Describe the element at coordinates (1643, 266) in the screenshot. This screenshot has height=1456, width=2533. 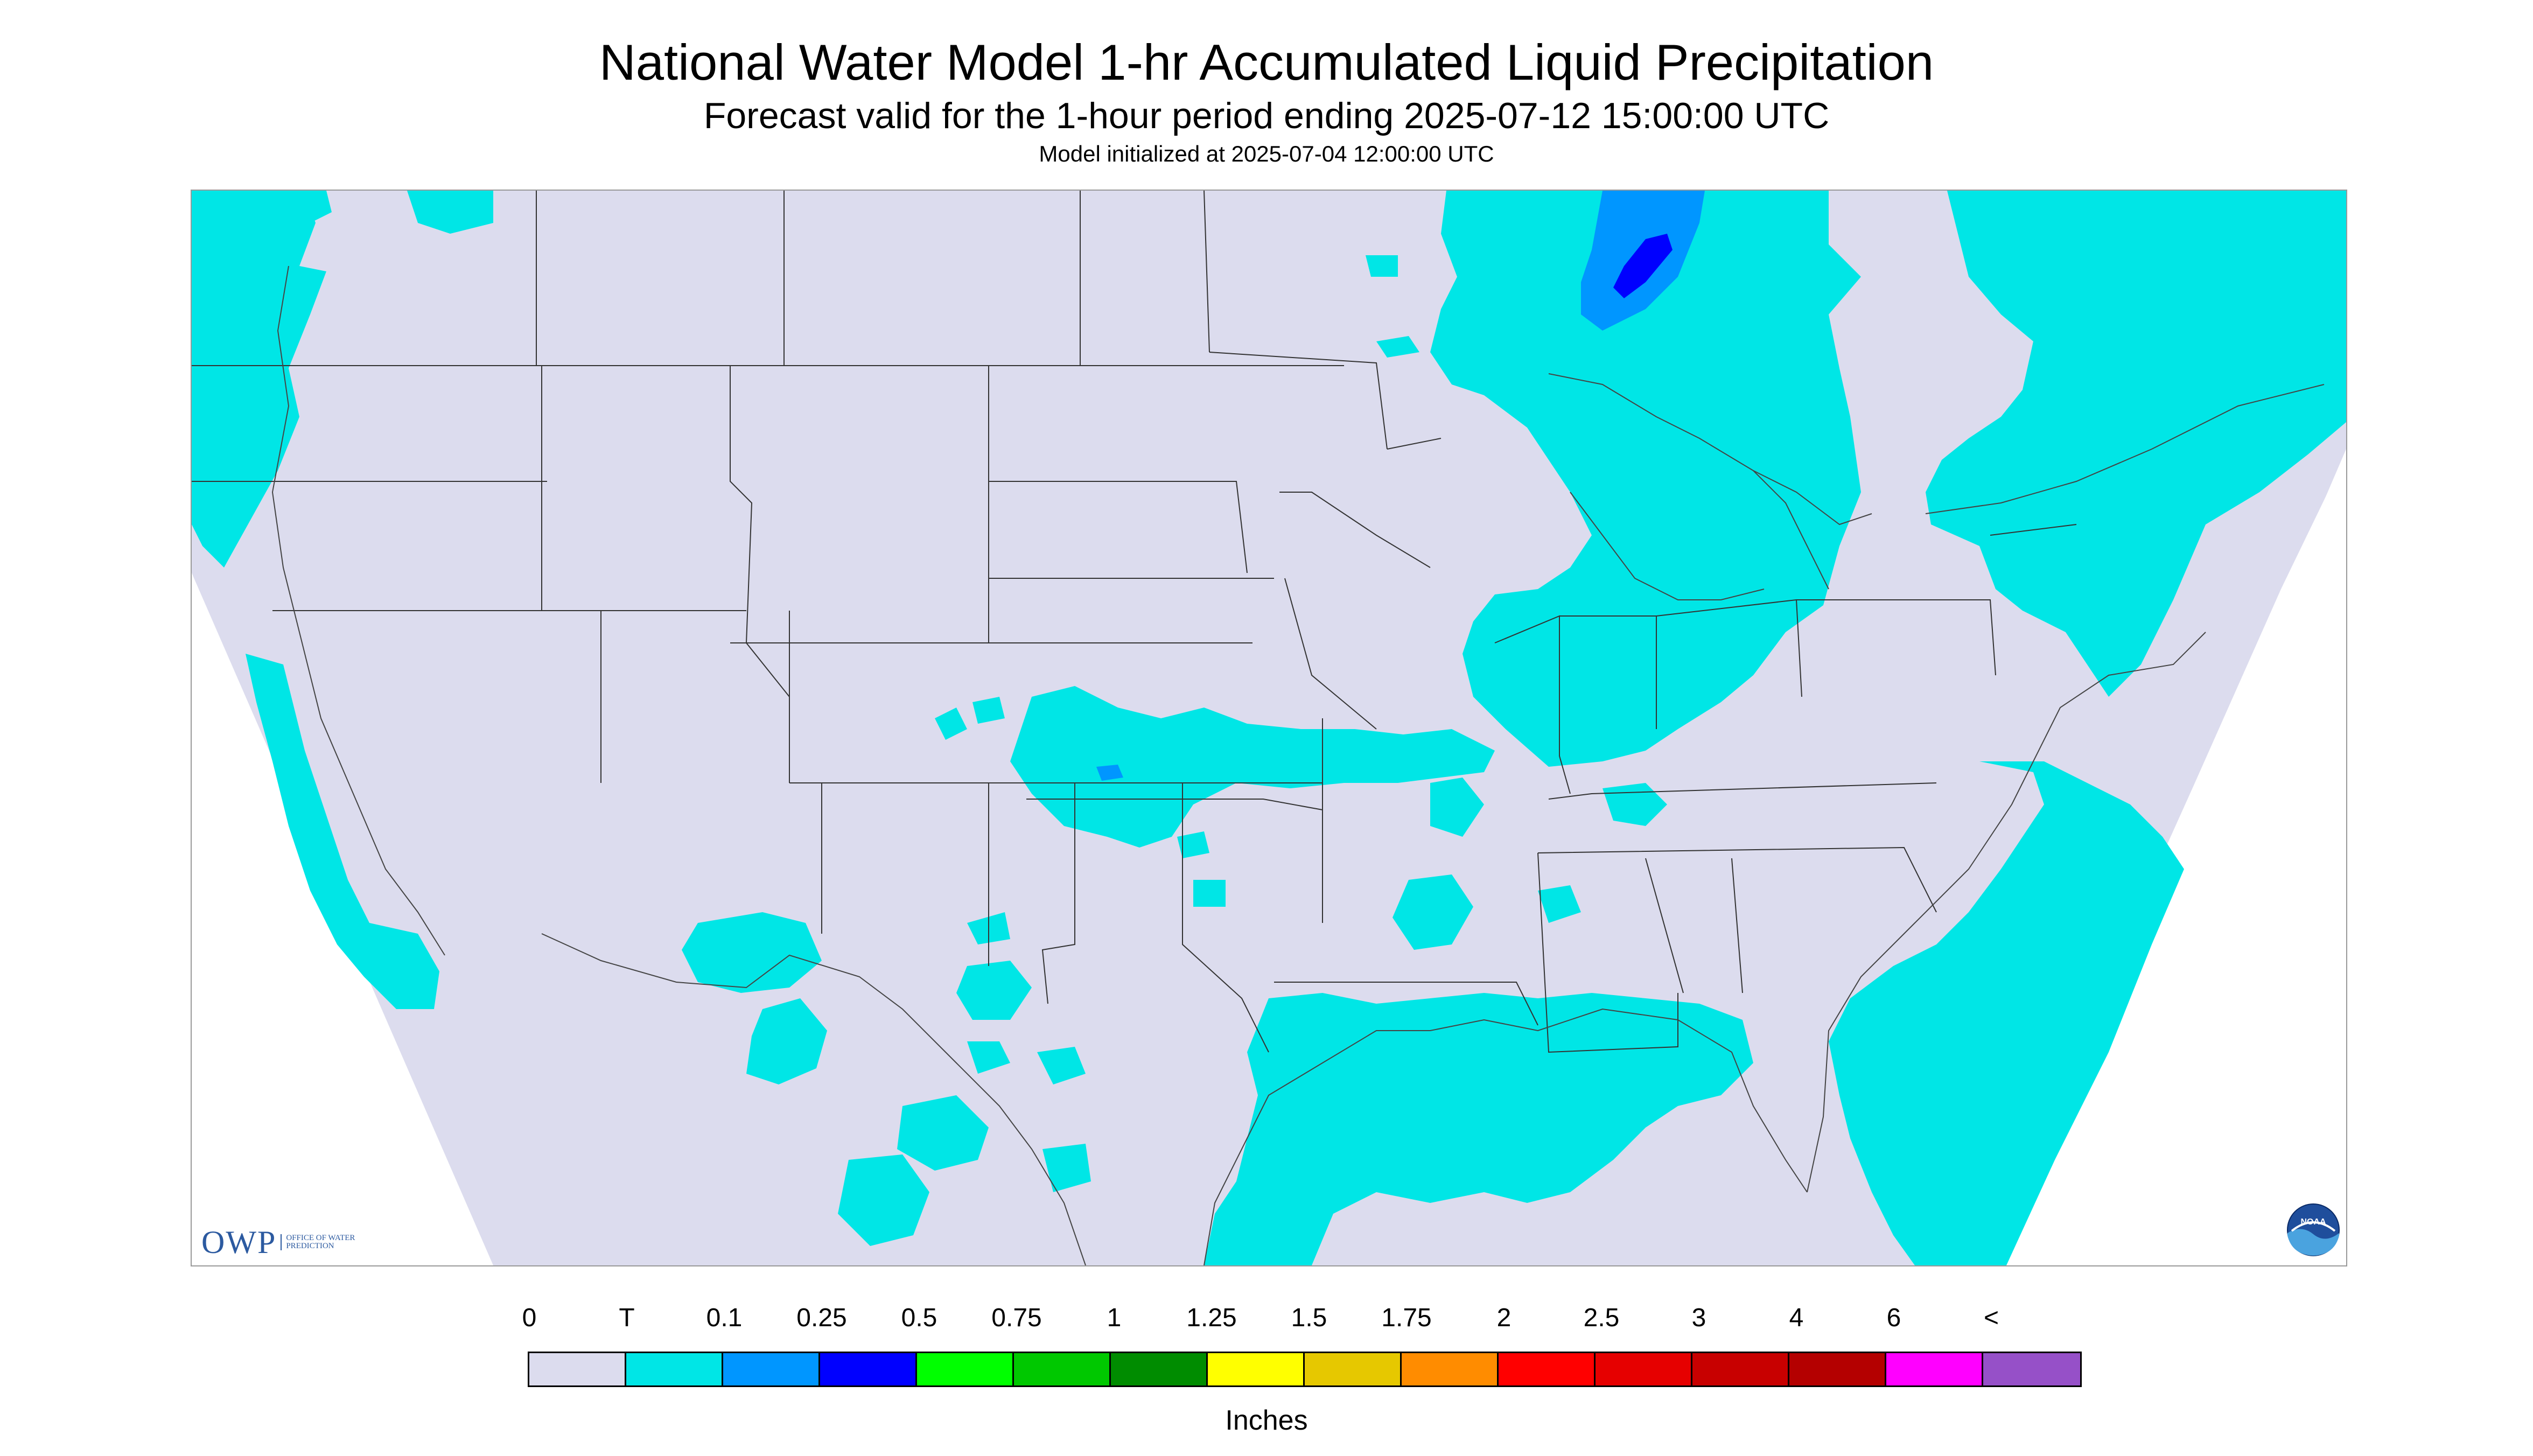
I see `moderate-precip-areas` at that location.